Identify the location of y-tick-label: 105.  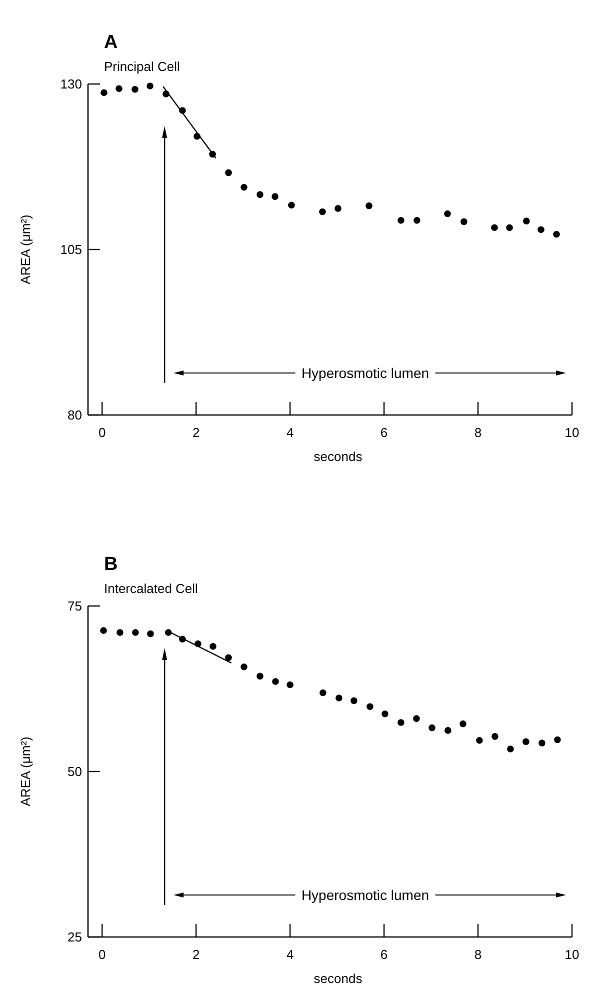
(71, 250).